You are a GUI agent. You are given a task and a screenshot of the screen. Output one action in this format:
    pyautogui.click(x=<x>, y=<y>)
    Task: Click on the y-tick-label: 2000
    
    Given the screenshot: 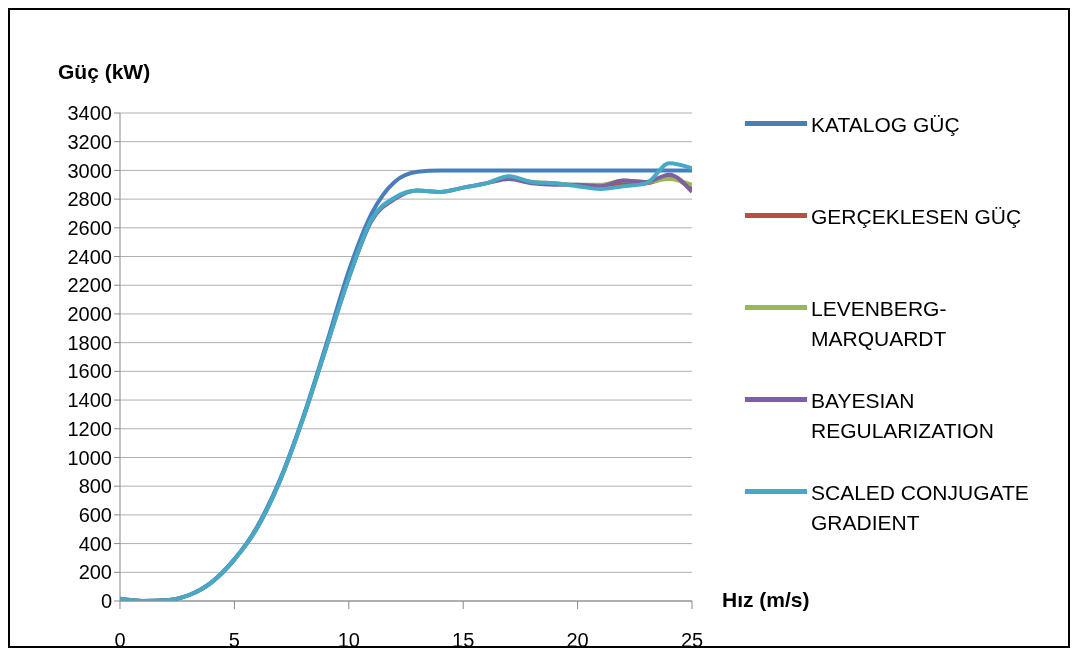 What is the action you would take?
    pyautogui.click(x=89, y=314)
    